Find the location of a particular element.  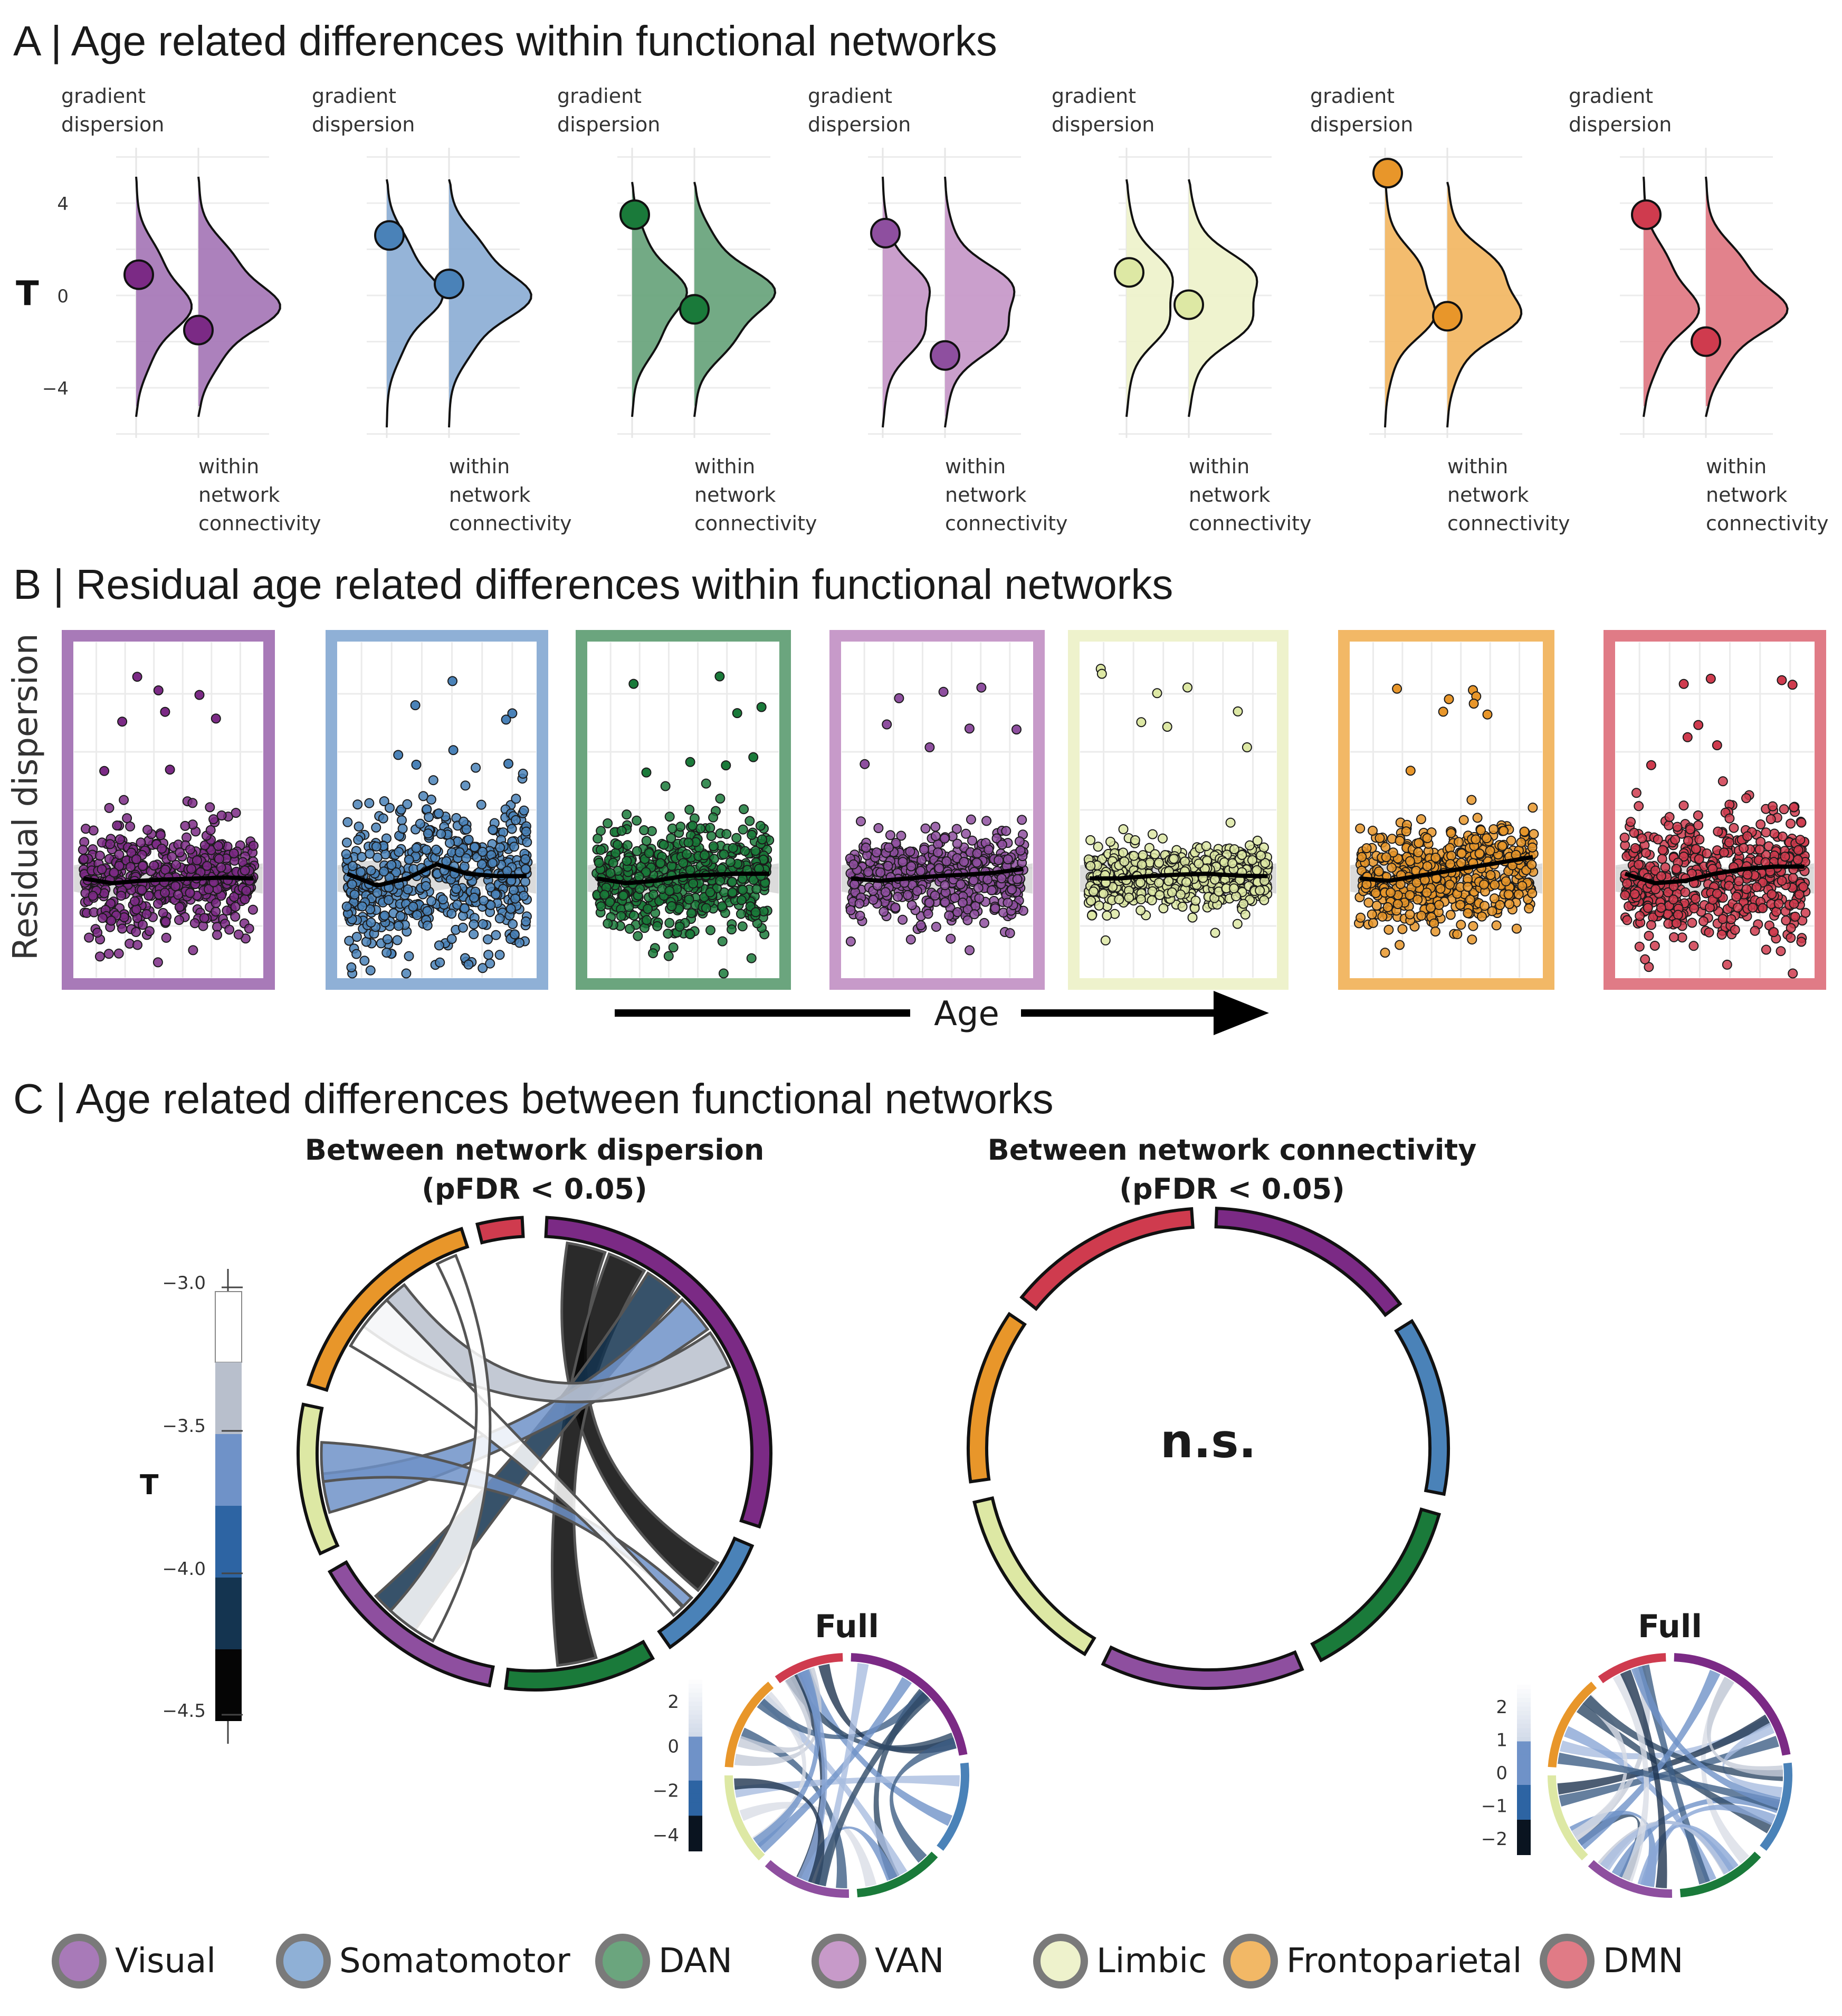

panel-a-violin-gradient is located at coordinates (906, 299).